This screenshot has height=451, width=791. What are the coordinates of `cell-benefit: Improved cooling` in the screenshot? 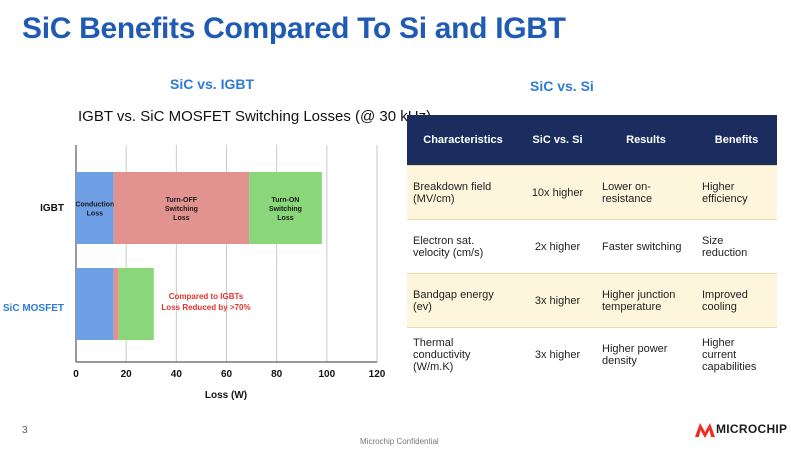 It's located at (736, 300).